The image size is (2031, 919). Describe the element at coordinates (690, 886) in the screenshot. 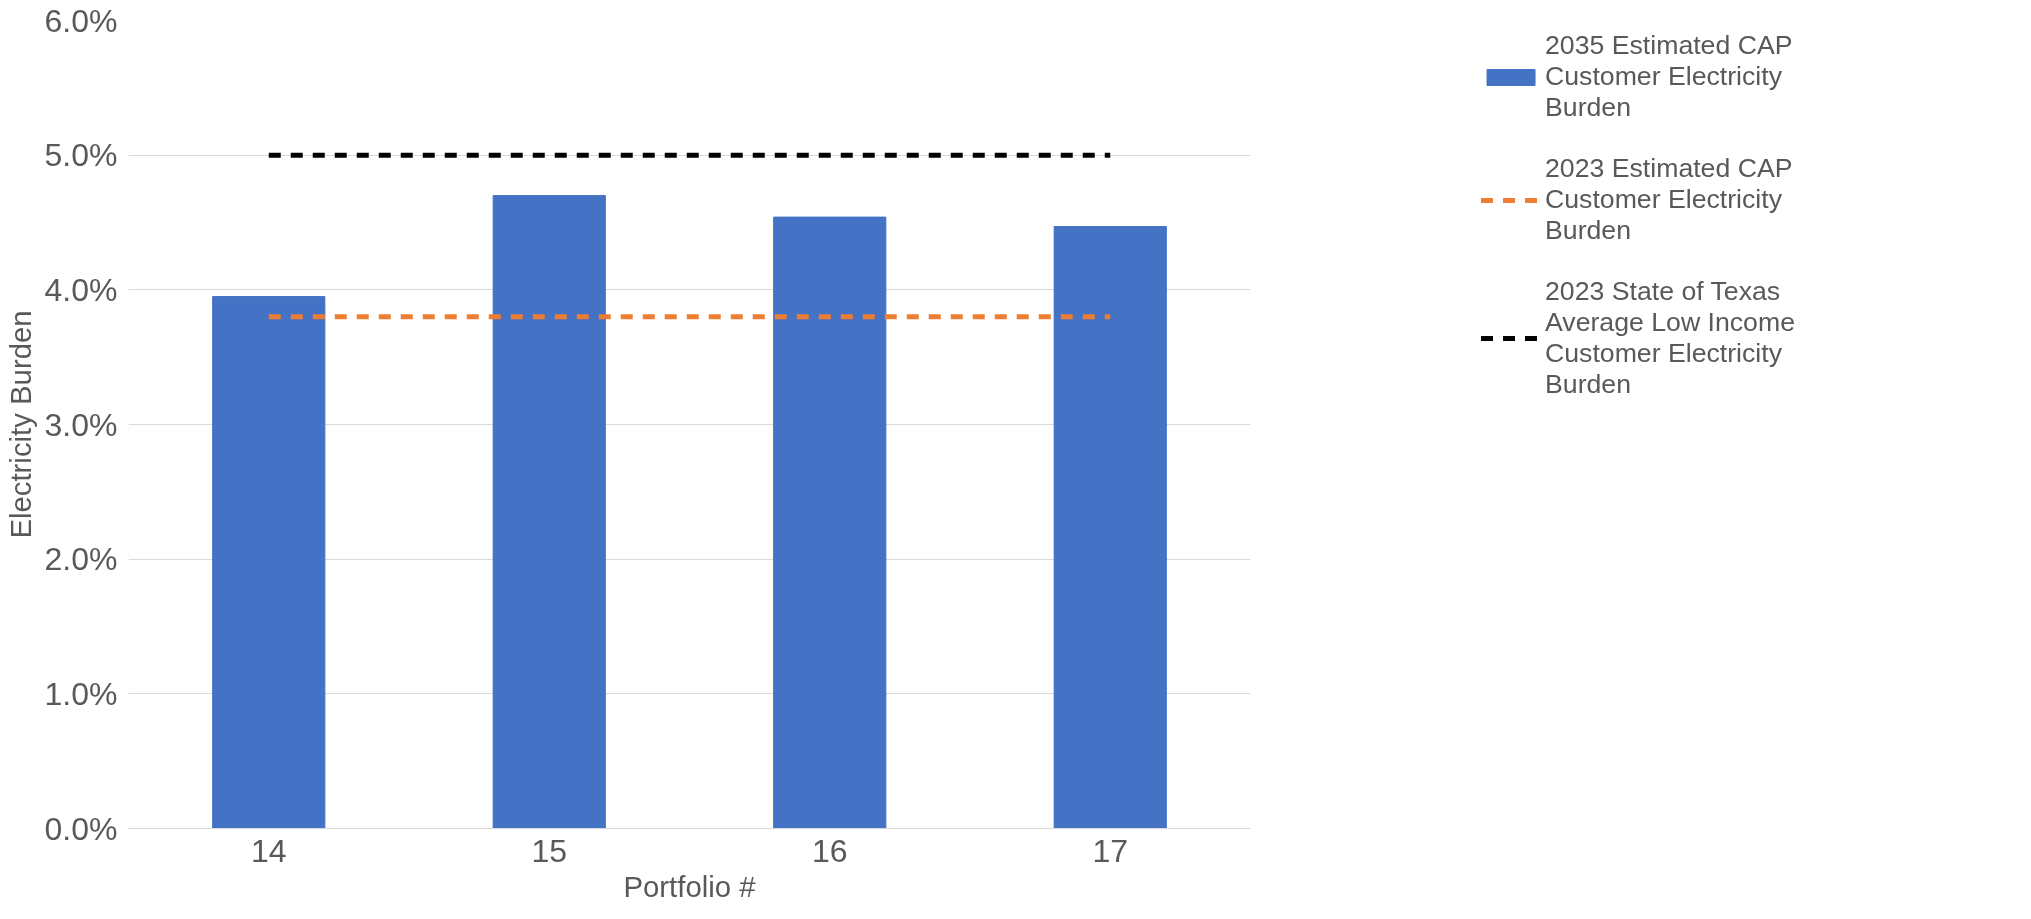

I see `x-axis-title: Portfolio #` at that location.